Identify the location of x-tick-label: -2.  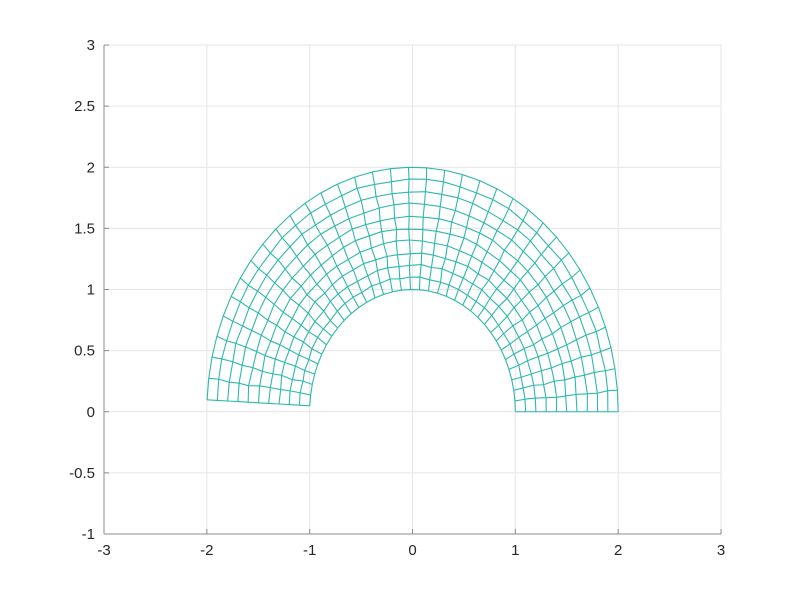
(206, 550).